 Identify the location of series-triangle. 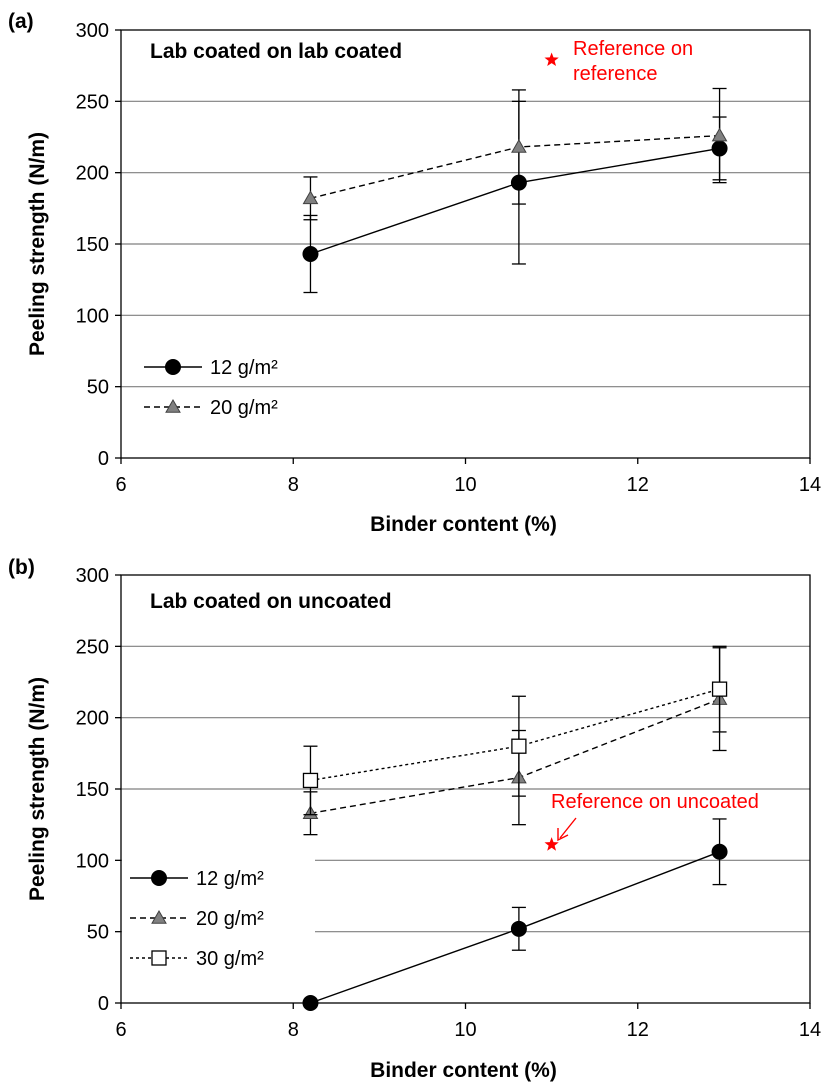
(515, 154).